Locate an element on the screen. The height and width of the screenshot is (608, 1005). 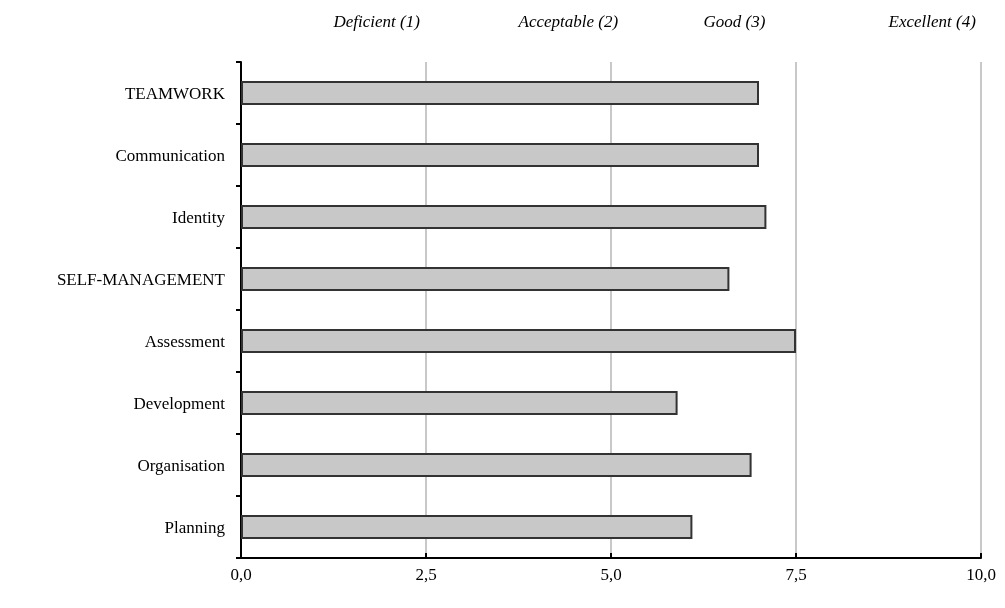
y-tick-label: Organisation is located at coordinates (181, 465).